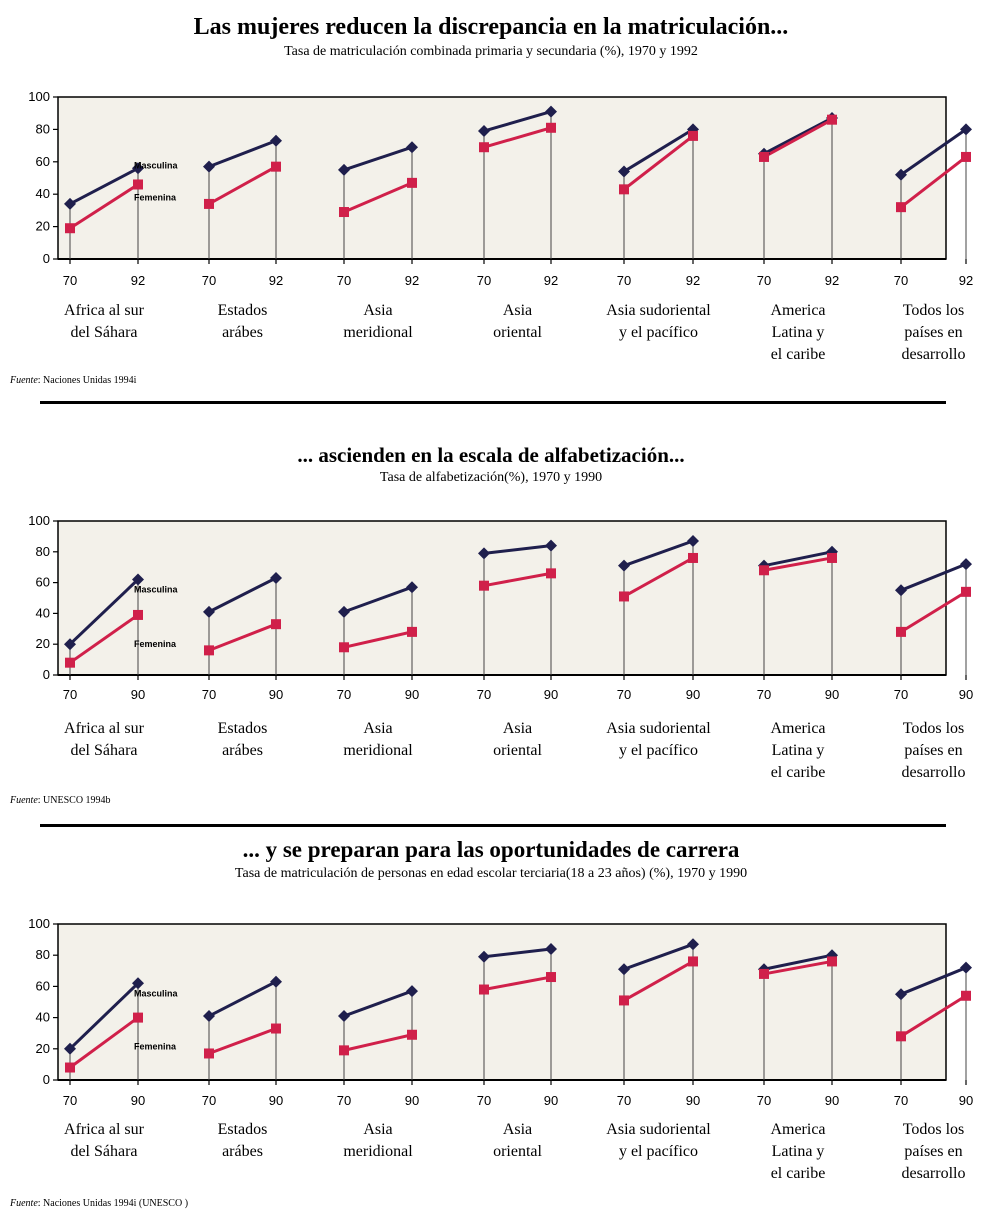  Describe the element at coordinates (43, 193) in the screenshot. I see `y-tick-label: 40` at that location.